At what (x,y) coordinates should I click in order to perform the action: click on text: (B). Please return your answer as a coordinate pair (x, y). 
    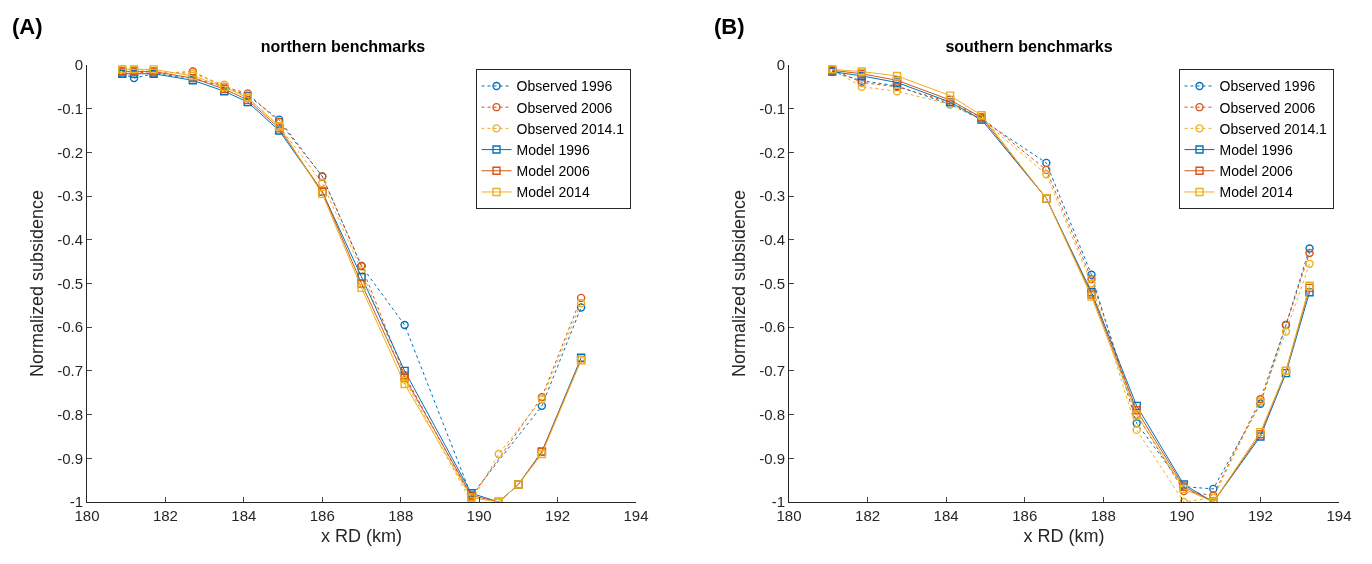
    Looking at the image, I should click on (729, 26).